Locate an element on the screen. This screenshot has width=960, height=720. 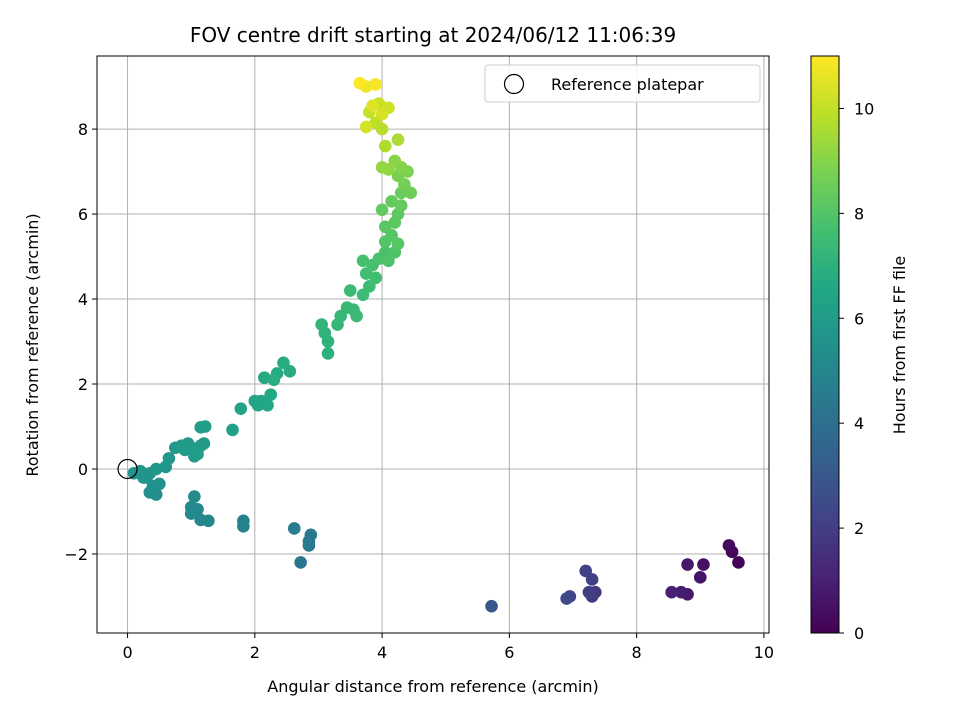
x-axis-ticks: 0 2 4 6 8 10 is located at coordinates (448, 647).